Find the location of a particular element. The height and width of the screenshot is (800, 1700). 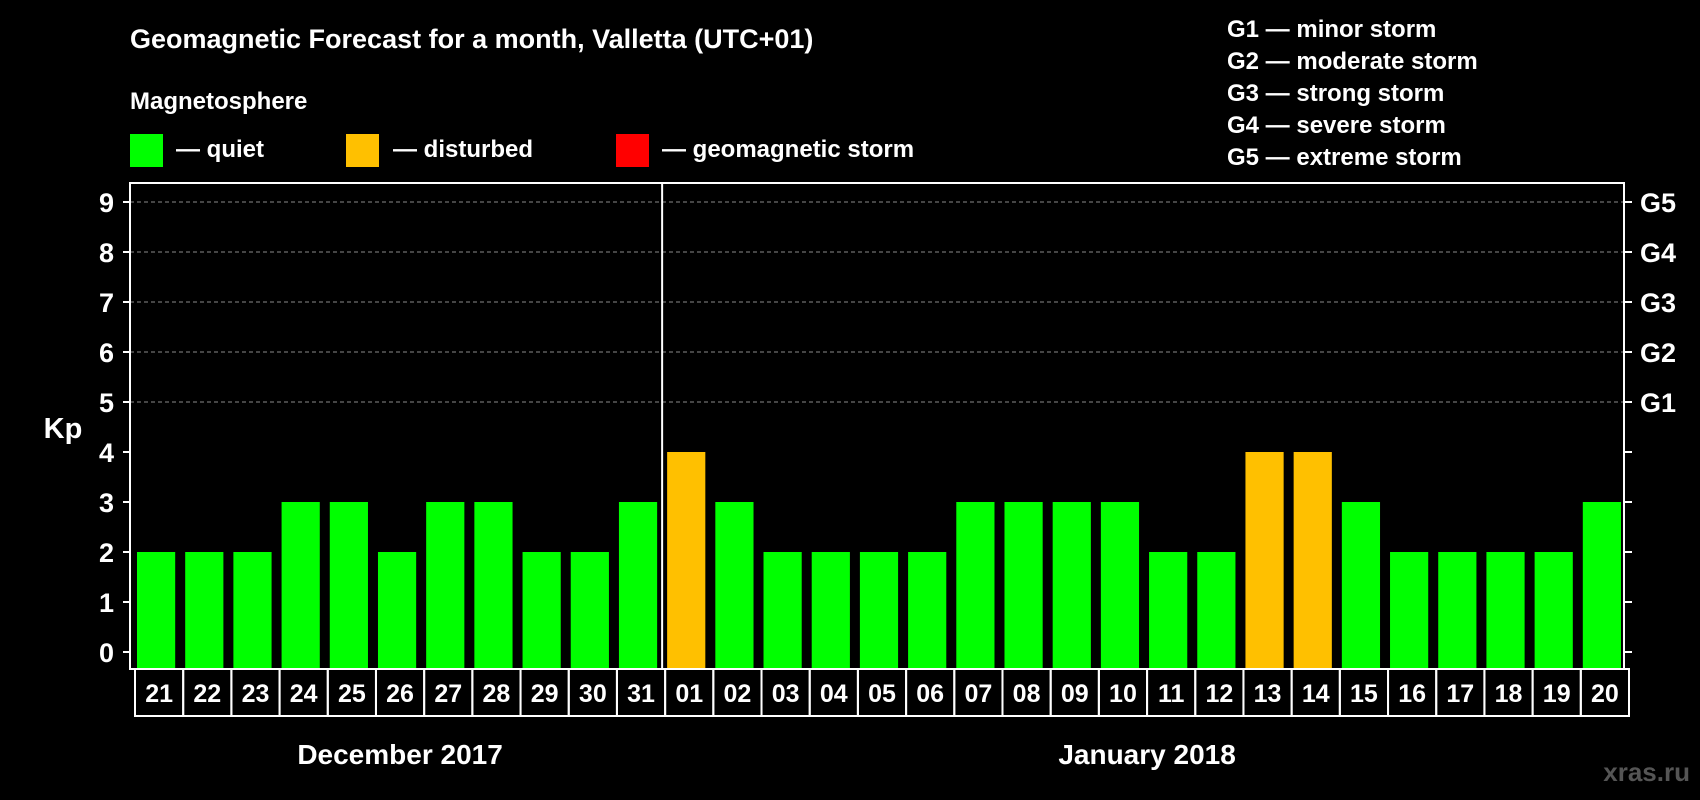

y-tick-label: 8 is located at coordinates (106, 253).